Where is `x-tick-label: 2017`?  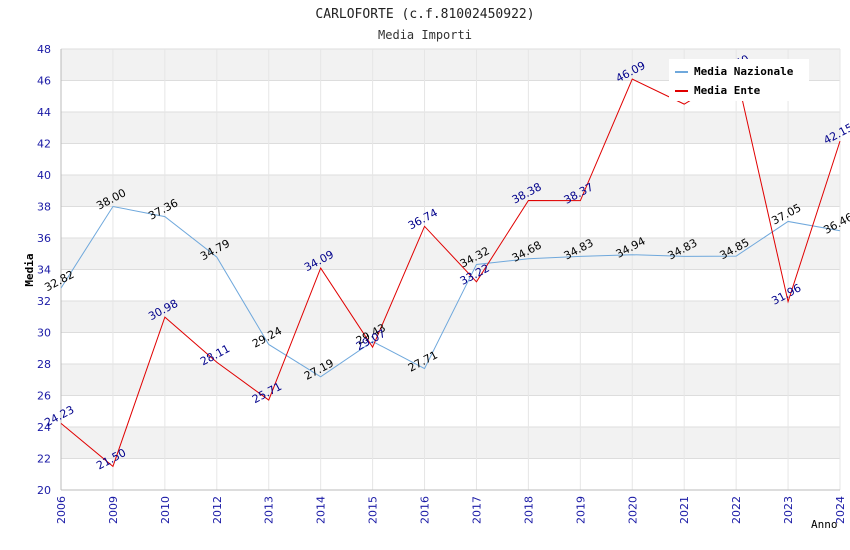
x-tick-label: 2017 is located at coordinates (476, 510).